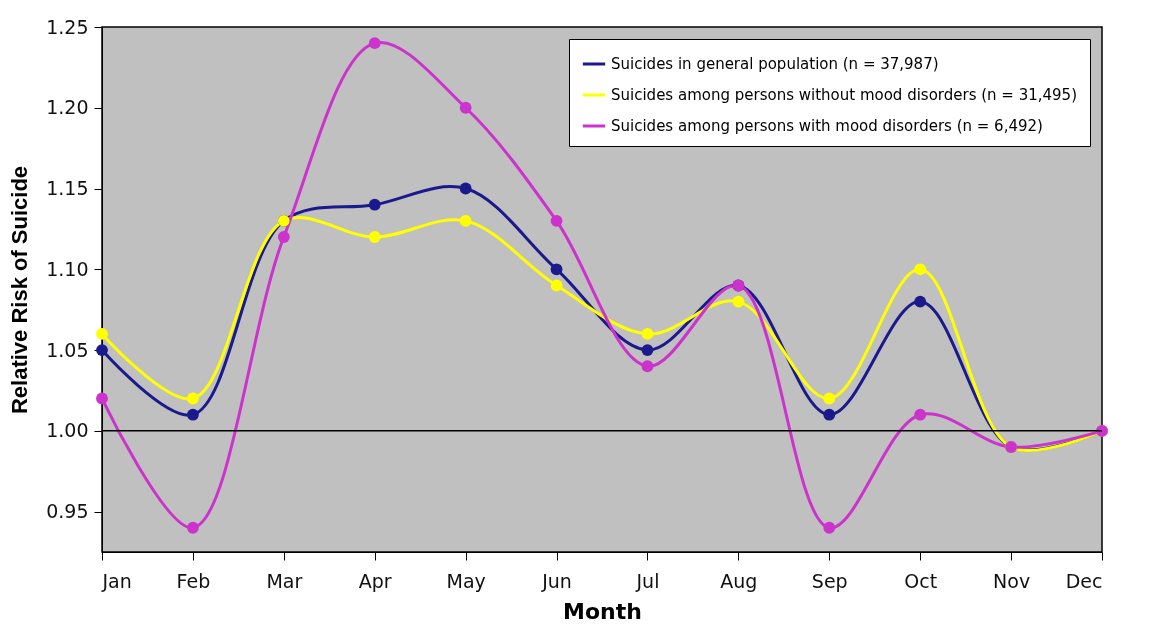 Image resolution: width=1171 pixels, height=637 pixels. What do you see at coordinates (1084, 580) in the screenshot?
I see `x-tick-label: Dec` at bounding box center [1084, 580].